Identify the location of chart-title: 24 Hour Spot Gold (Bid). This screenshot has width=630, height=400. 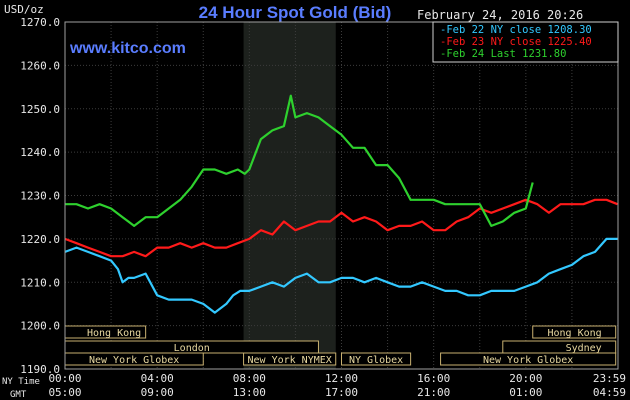
(295, 12).